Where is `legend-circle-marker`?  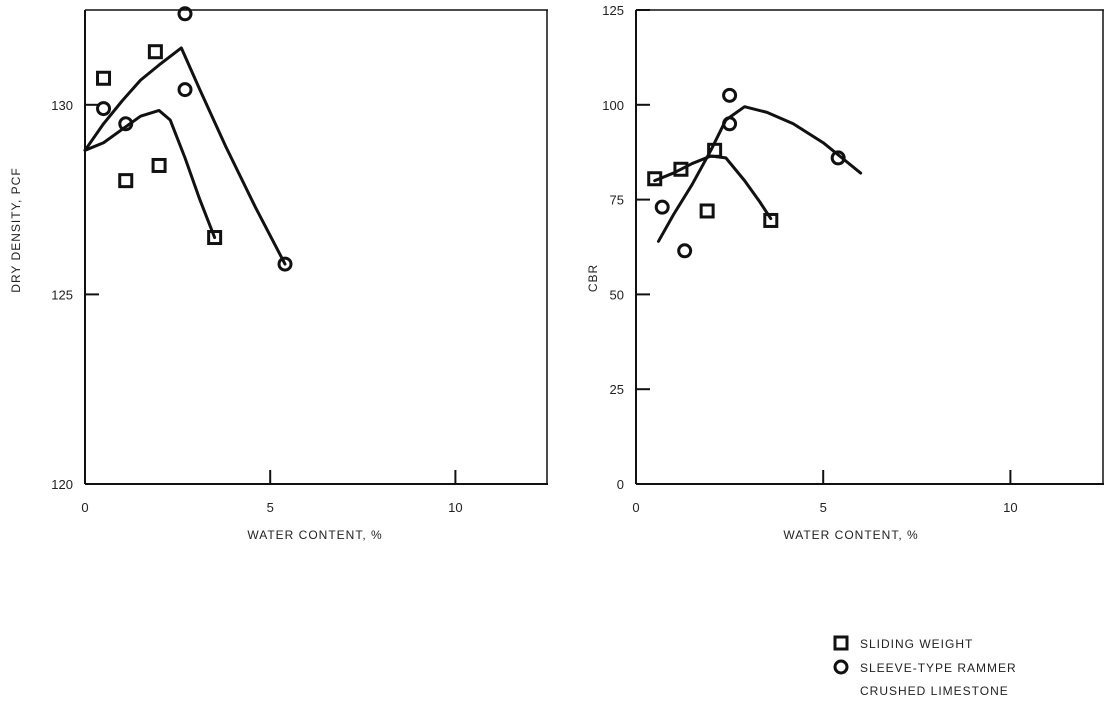
legend-circle-marker is located at coordinates (841, 667).